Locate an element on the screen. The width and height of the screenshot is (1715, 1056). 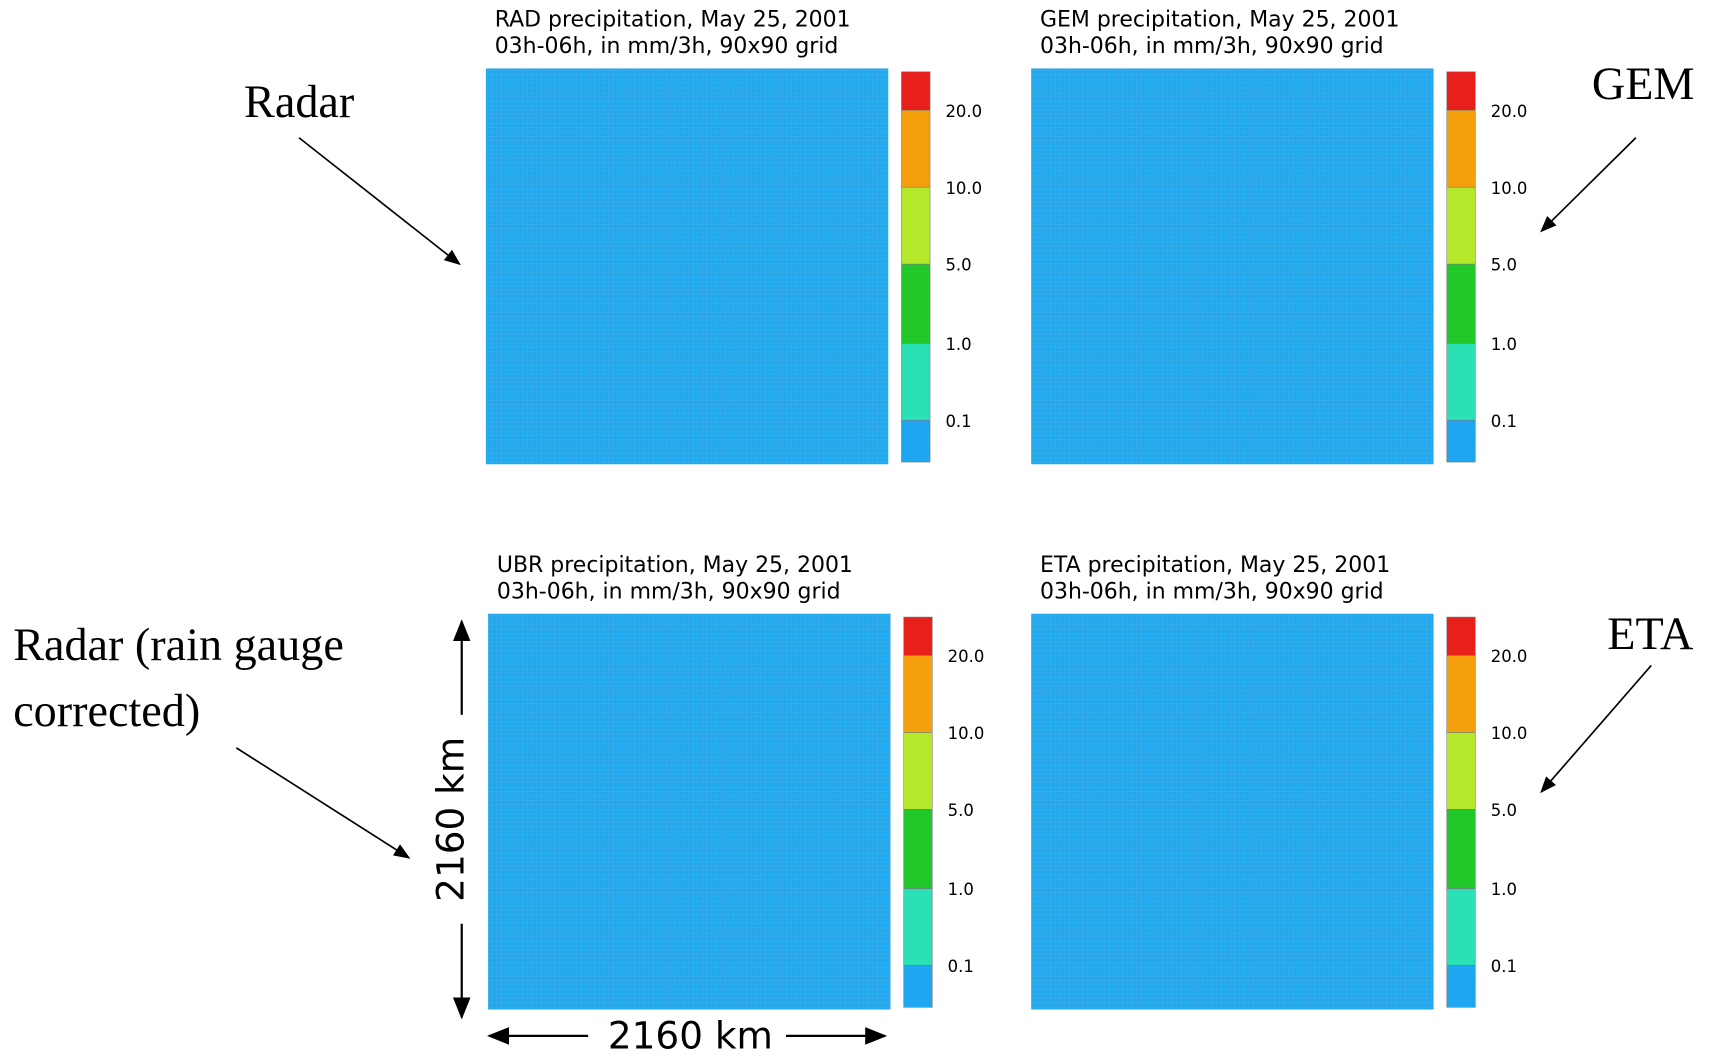
panel-title: UBR precipitation, May 25, 2001 is located at coordinates (675, 565).